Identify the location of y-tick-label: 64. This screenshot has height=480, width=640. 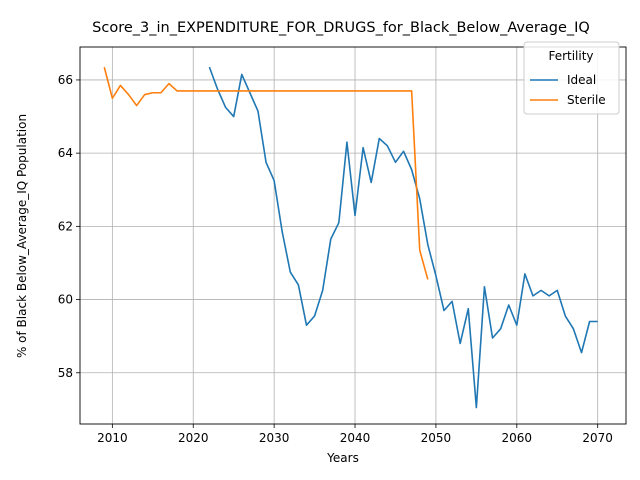
(65, 153).